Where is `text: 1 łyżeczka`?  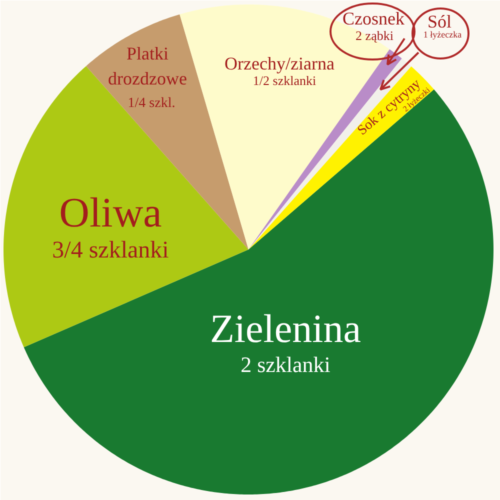
text: 1 łyżeczka is located at coordinates (442, 35).